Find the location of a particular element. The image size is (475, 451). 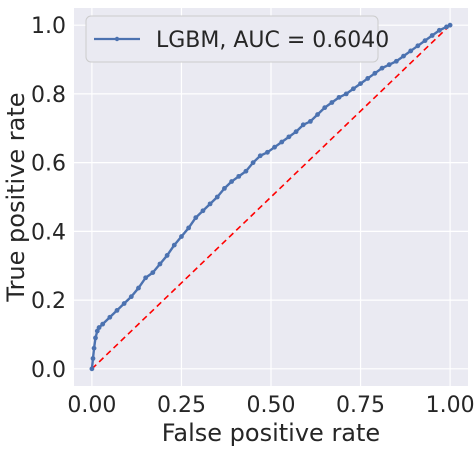

y-tick-label: 0.0 is located at coordinates (48, 370).